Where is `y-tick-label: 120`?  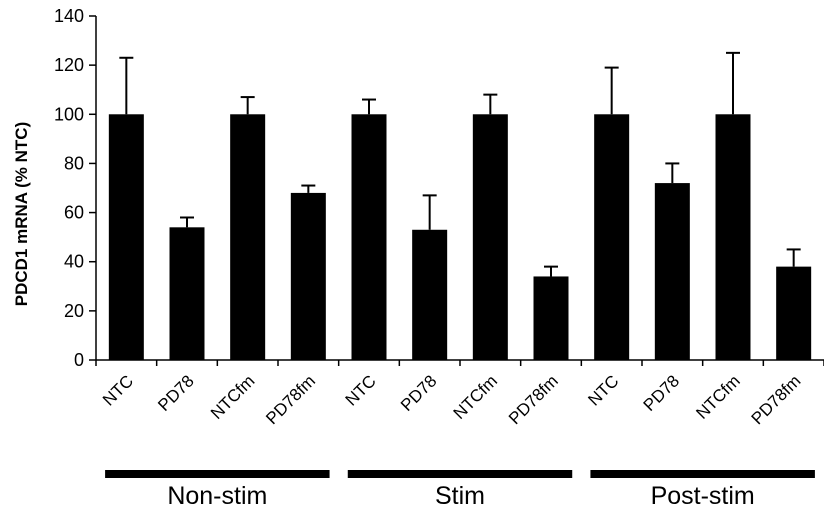
y-tick-label: 120 is located at coordinates (69, 65).